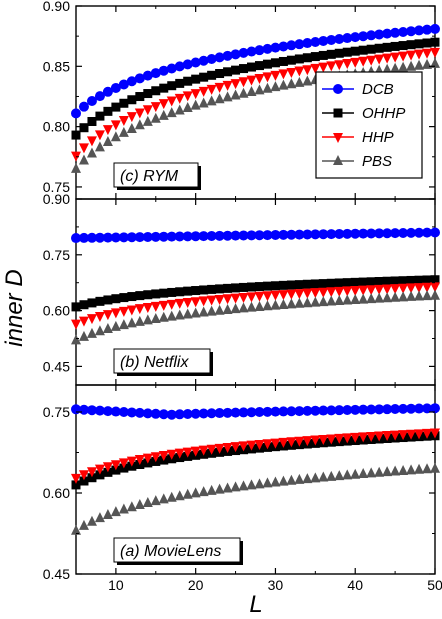 This screenshot has height=619, width=442. I want to click on panel-label-text: (c) RYM, so click(149, 176).